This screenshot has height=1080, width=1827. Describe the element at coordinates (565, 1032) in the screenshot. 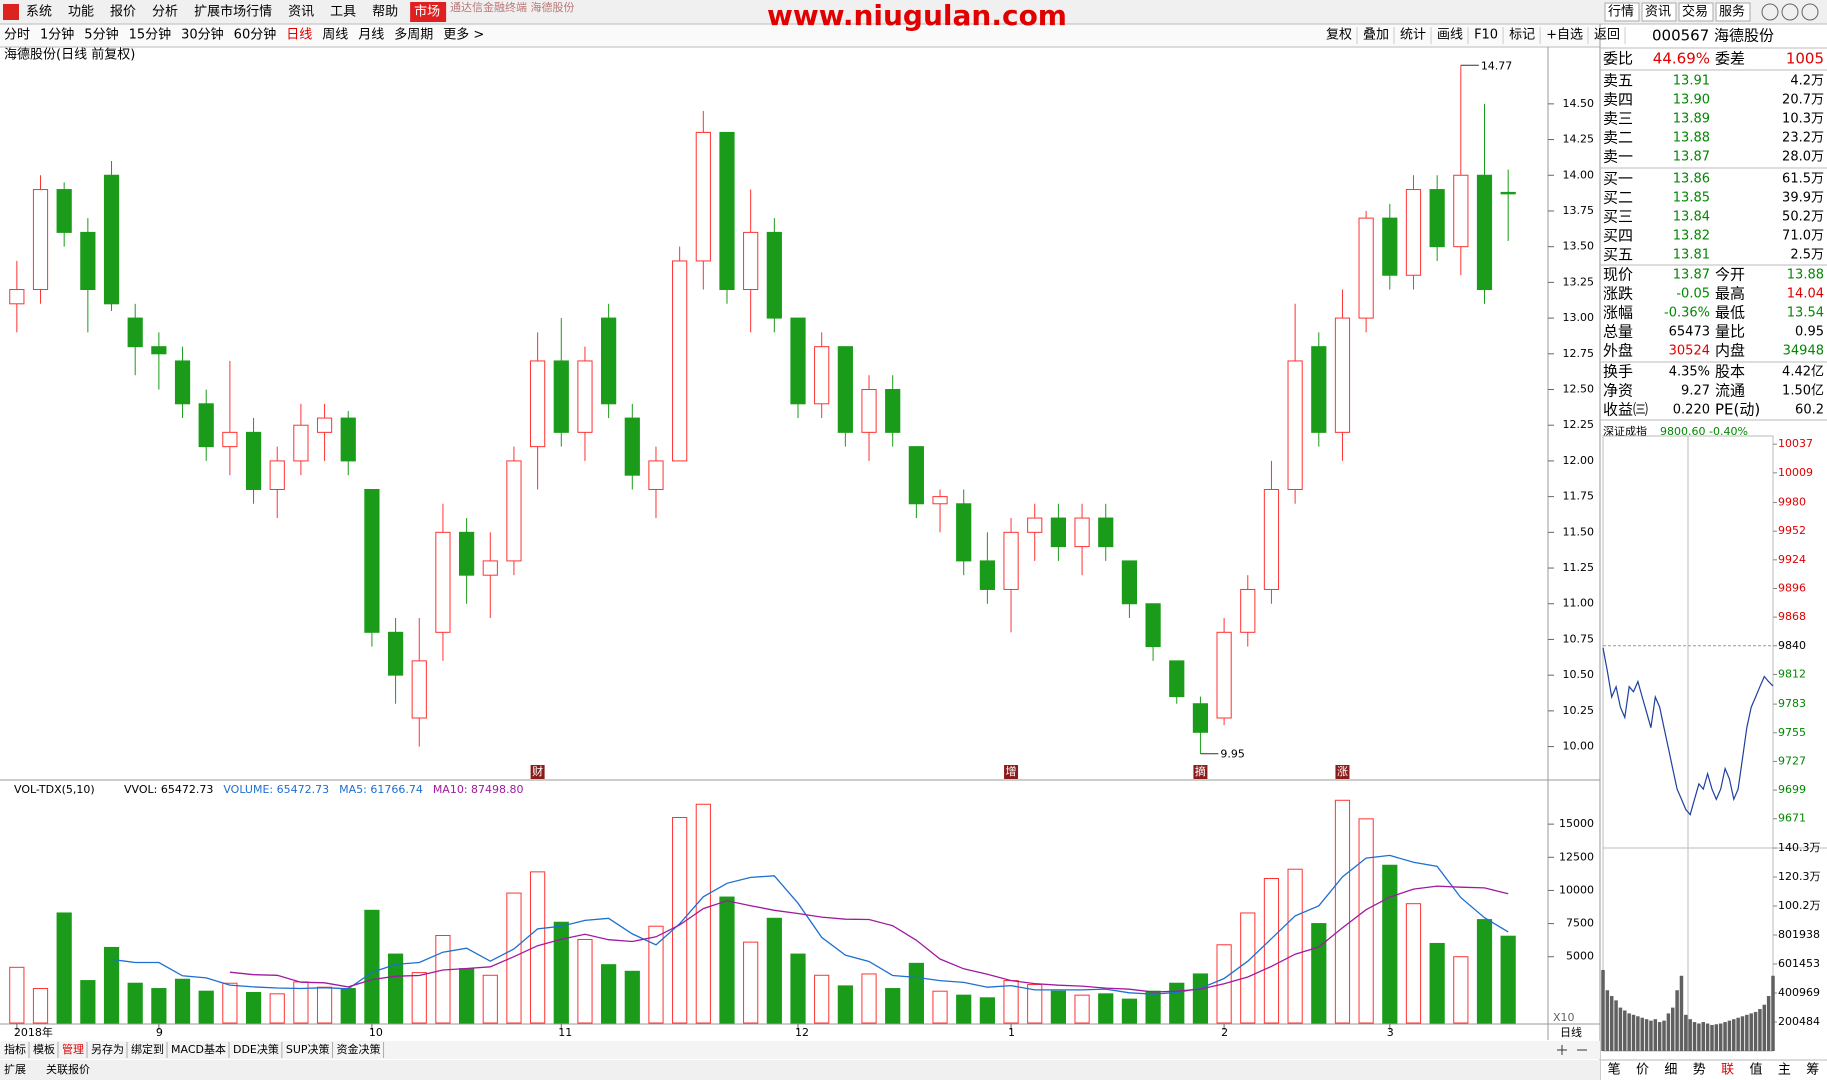

I see `x-tick-label: 11` at that location.